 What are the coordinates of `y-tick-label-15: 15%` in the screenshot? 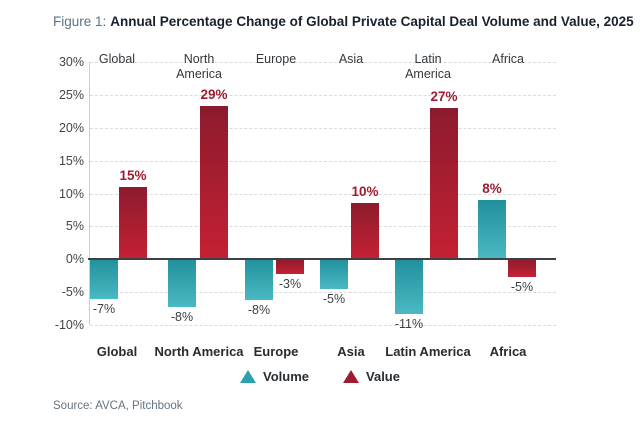 It's located at (71, 160).